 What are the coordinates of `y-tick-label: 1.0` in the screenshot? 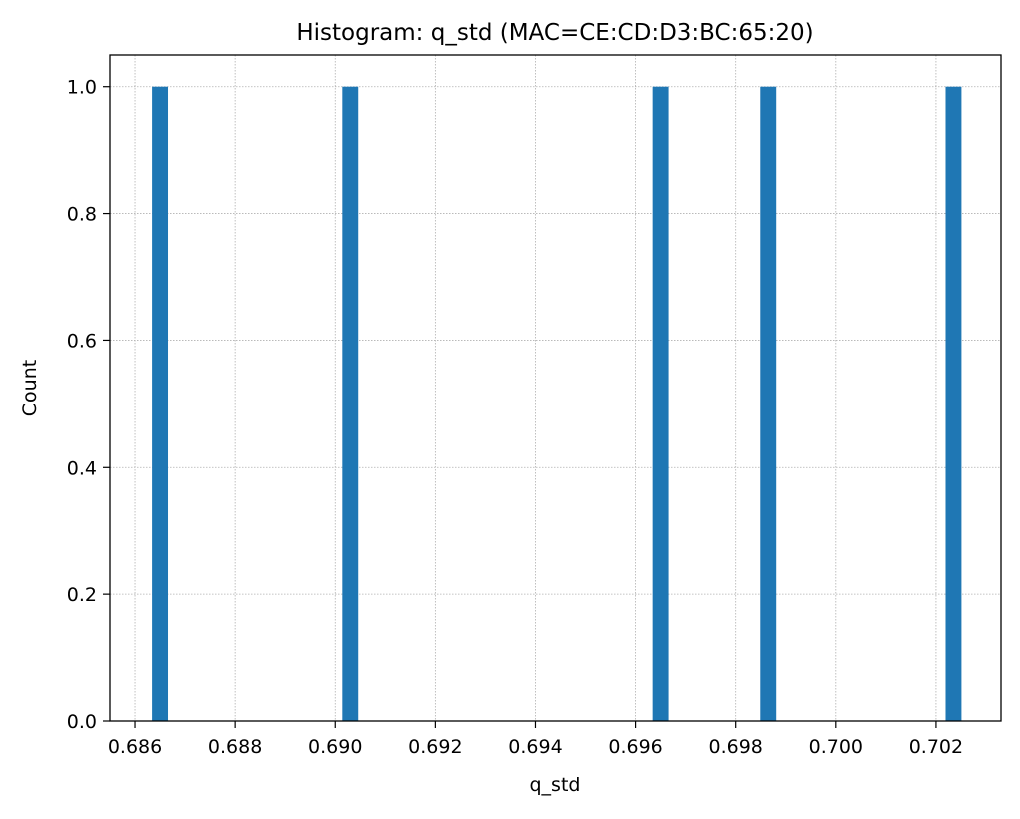 It's located at (82, 88).